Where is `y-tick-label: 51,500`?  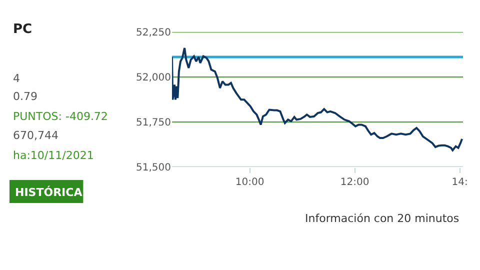 y-tick-label: 51,500 is located at coordinates (153, 168).